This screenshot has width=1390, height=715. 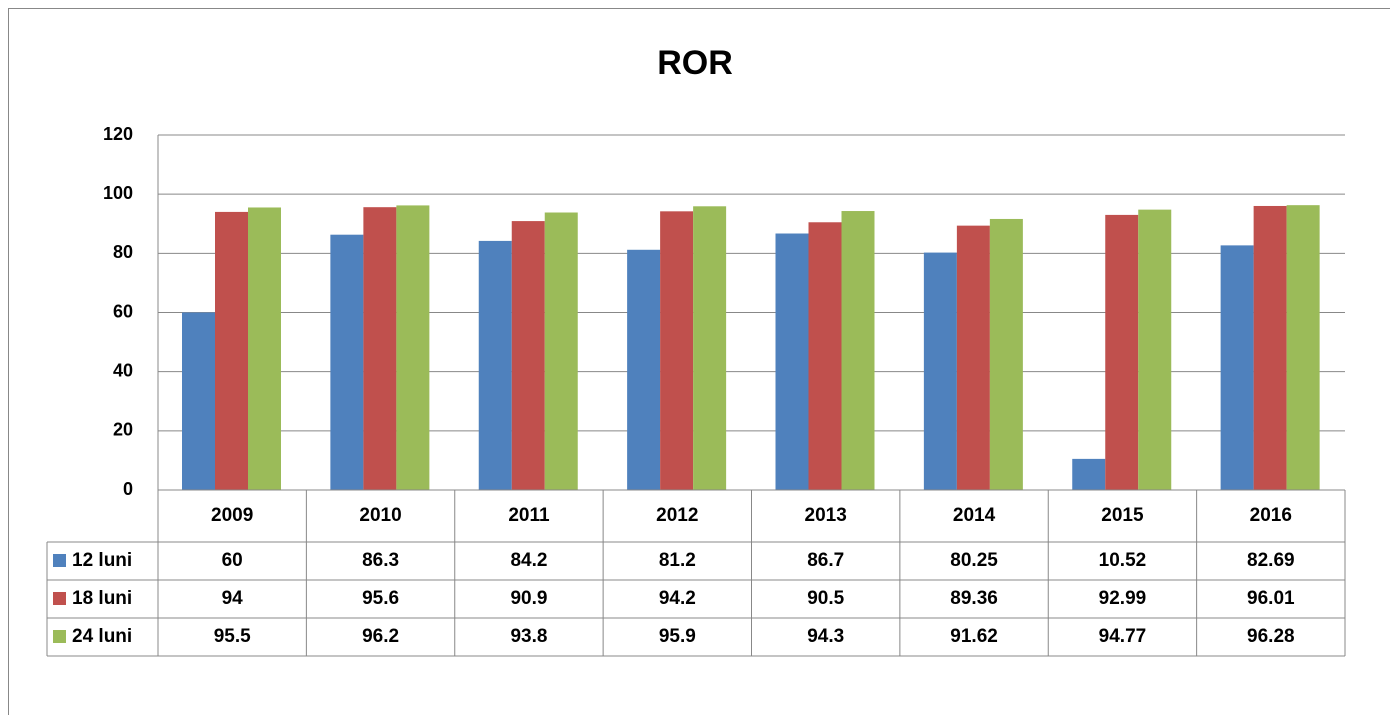 What do you see at coordinates (123, 370) in the screenshot?
I see `y-tick-label: 40` at bounding box center [123, 370].